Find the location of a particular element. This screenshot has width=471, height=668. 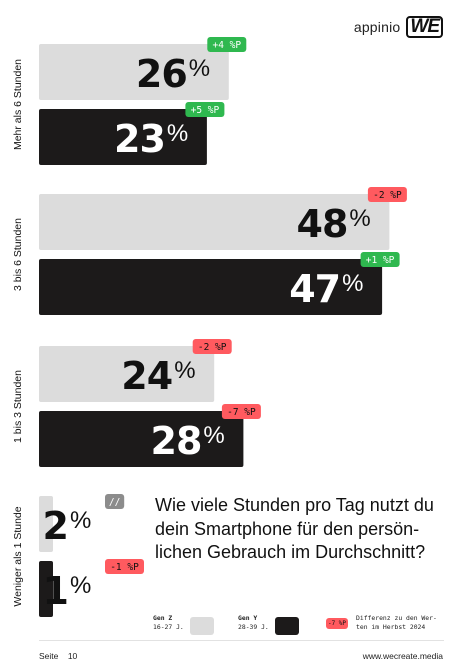

diff-label-3-0: // is located at coordinates (114, 502).